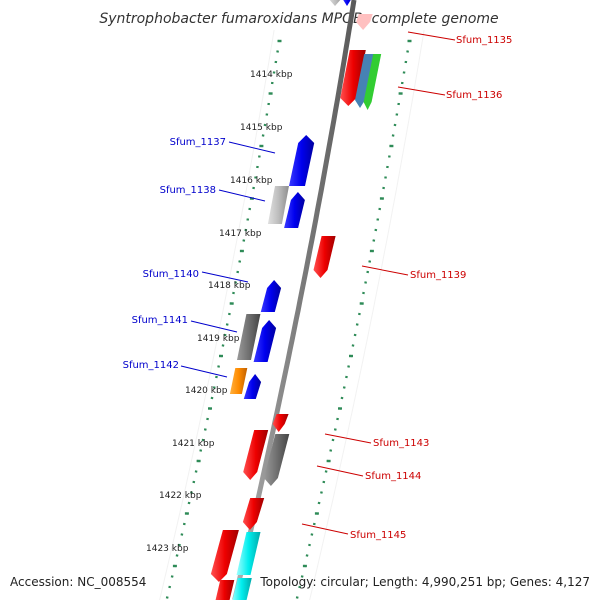  What do you see at coordinates (180, 496) in the screenshot?
I see `kbp-tick-label: 1422 kbp` at bounding box center [180, 496].